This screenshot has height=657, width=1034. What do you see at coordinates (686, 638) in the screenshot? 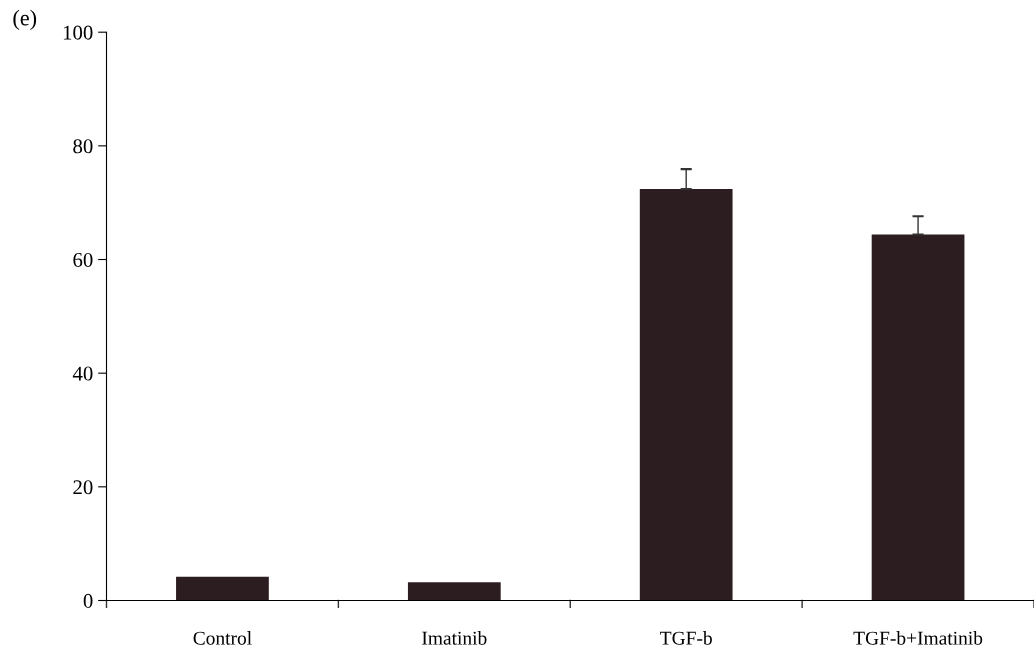
I see `x-tick-label: TGF-b` at bounding box center [686, 638].